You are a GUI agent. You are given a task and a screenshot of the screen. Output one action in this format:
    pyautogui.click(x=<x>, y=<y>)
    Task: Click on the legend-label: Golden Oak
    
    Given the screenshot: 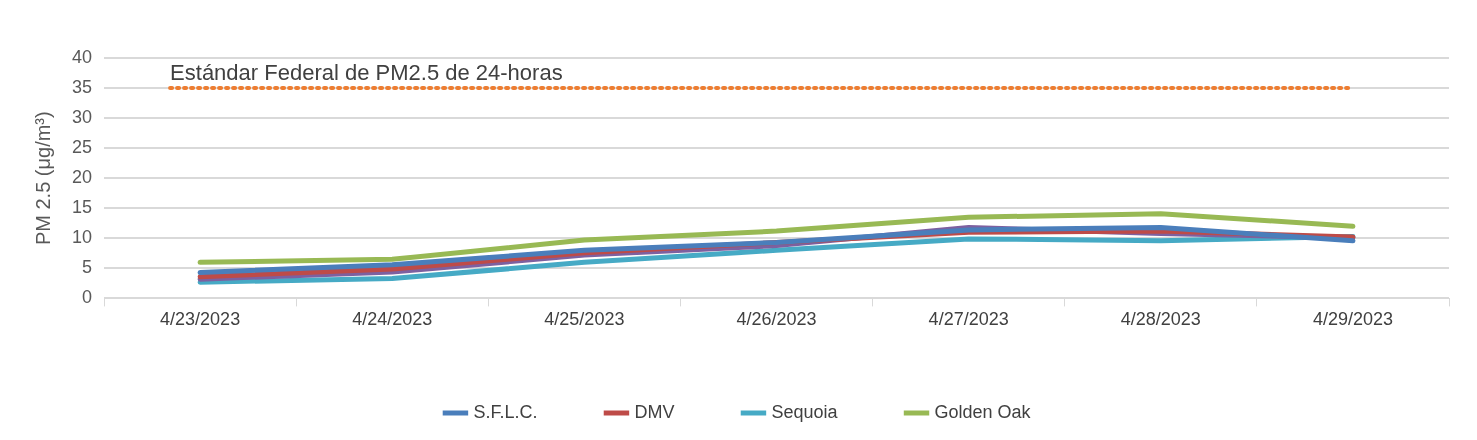 What is the action you would take?
    pyautogui.click(x=983, y=411)
    